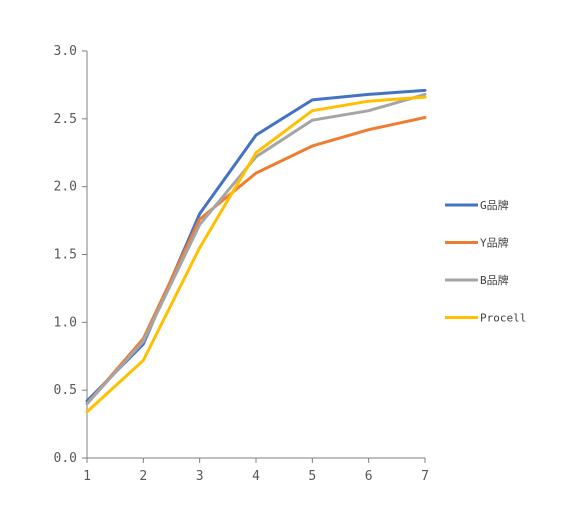  What do you see at coordinates (65, 119) in the screenshot?
I see `y-tick-label: 2.5` at bounding box center [65, 119].